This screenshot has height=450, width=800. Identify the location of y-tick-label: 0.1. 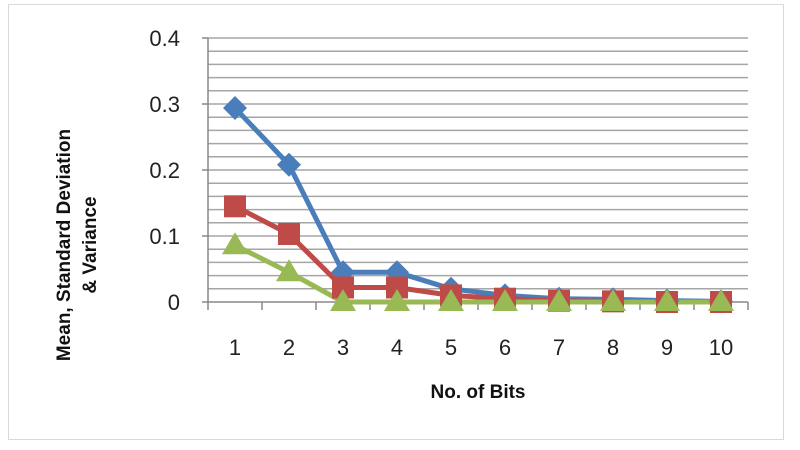
(164, 236).